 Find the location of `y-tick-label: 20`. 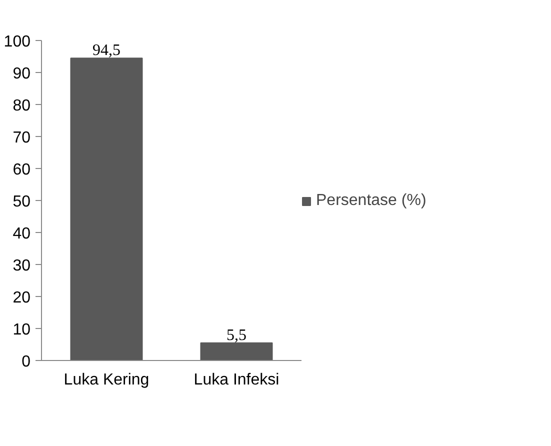

y-tick-label: 20 is located at coordinates (21, 298).